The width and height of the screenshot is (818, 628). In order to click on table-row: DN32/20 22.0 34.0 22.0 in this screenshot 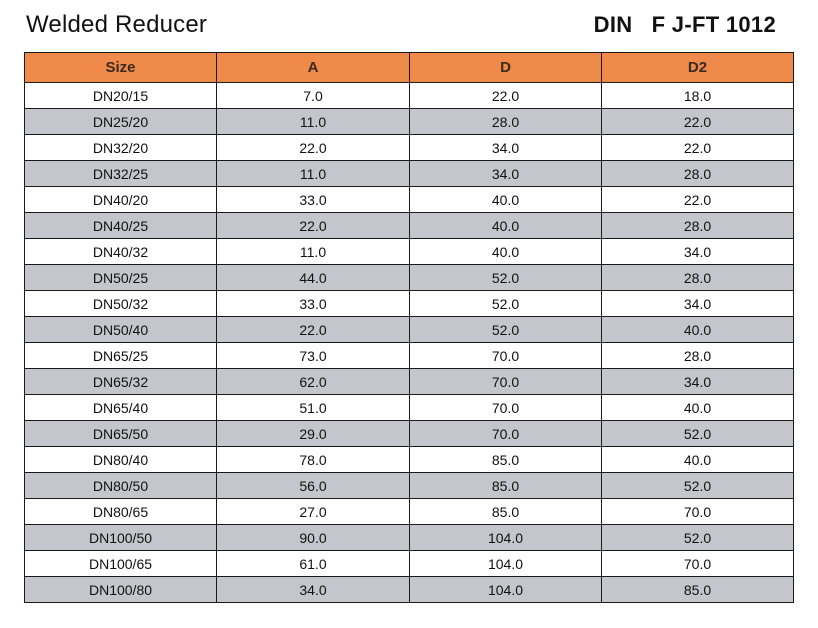, I will do `click(409, 147)`.